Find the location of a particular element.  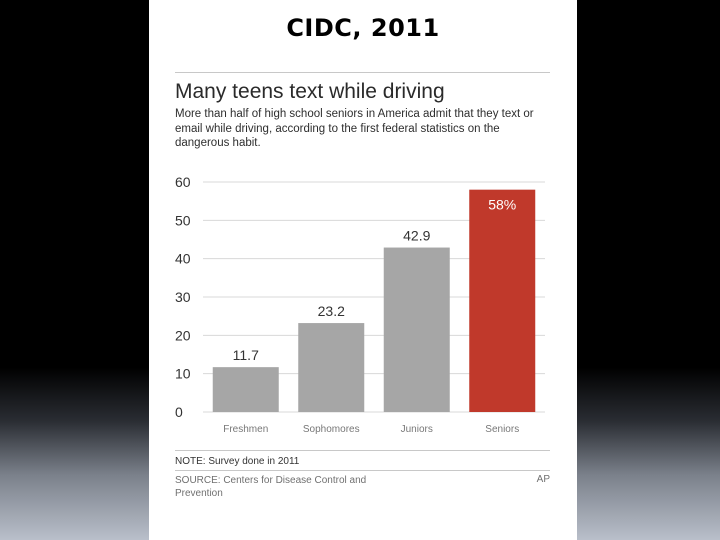

data-label: 58% is located at coordinates (502, 205).